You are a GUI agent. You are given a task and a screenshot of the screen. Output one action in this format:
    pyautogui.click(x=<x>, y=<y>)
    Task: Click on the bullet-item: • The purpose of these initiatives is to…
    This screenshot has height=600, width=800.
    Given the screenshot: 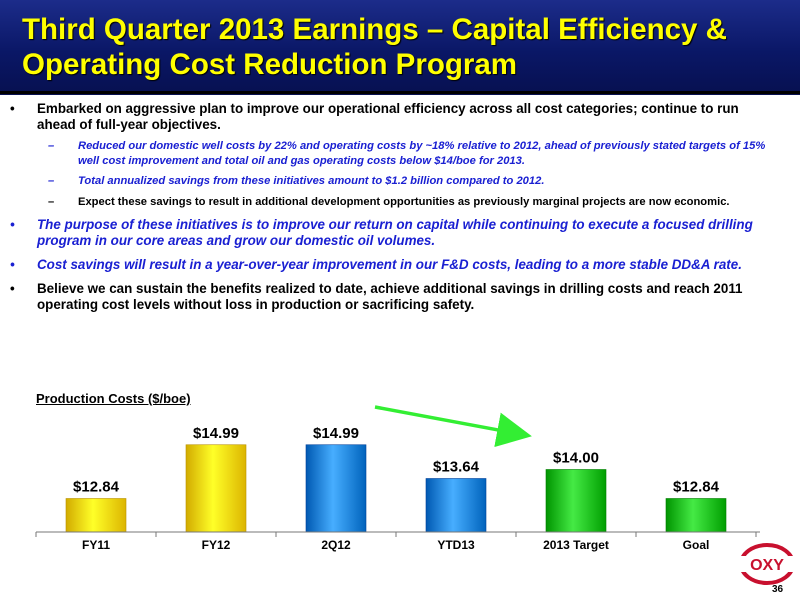 What is the action you would take?
    pyautogui.click(x=395, y=233)
    